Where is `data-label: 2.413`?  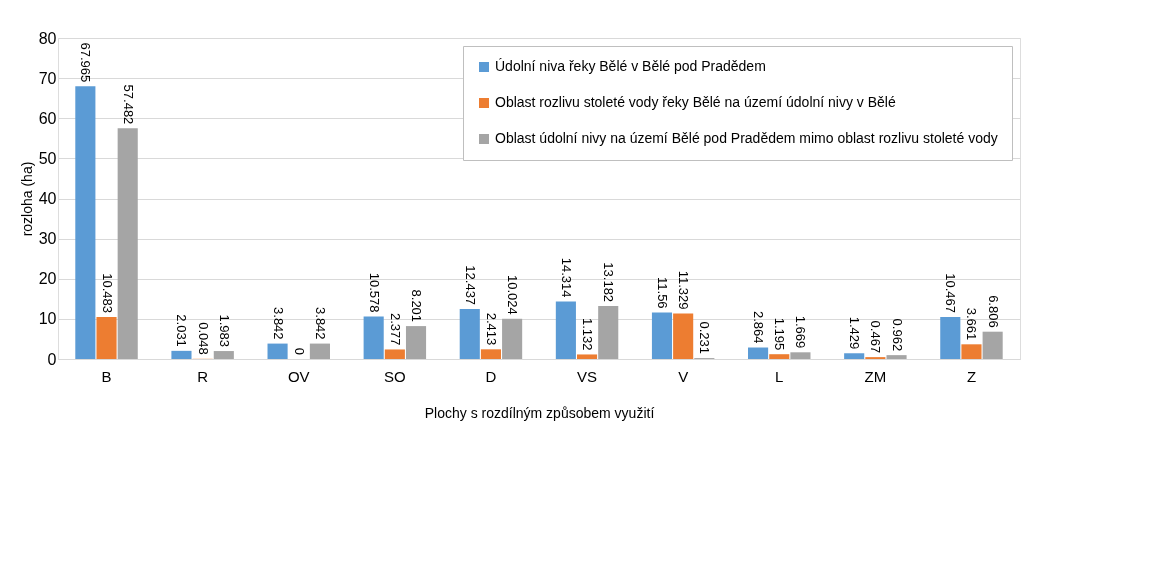 data-label: 2.413 is located at coordinates (491, 329).